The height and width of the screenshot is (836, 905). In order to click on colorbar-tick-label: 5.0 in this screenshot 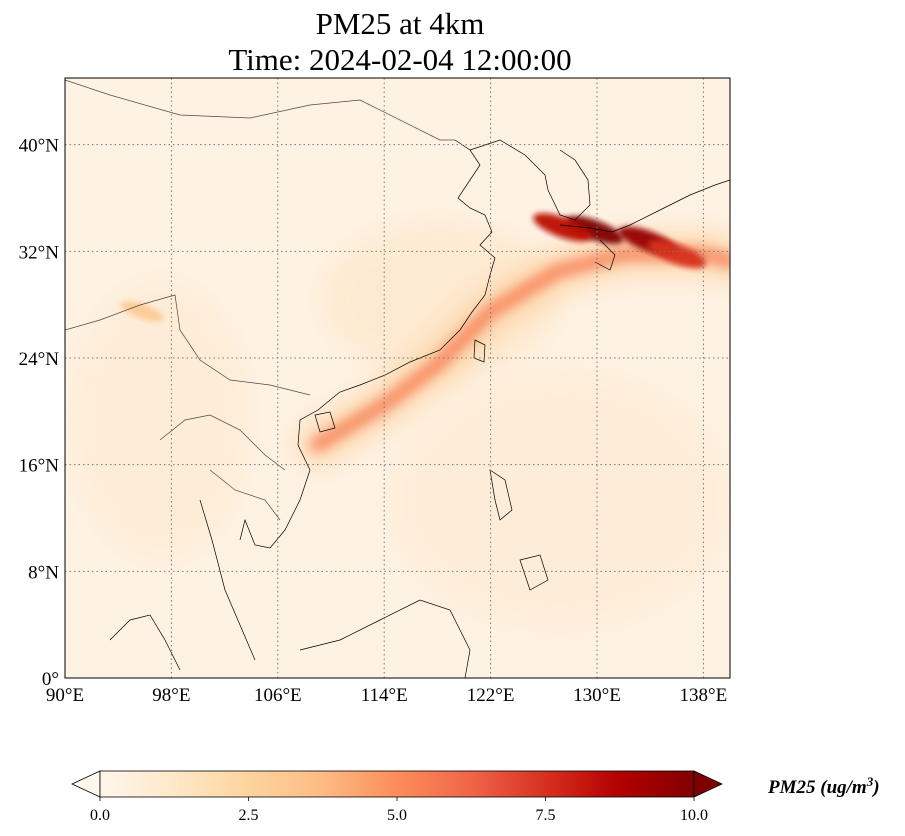, I will do `click(397, 815)`.